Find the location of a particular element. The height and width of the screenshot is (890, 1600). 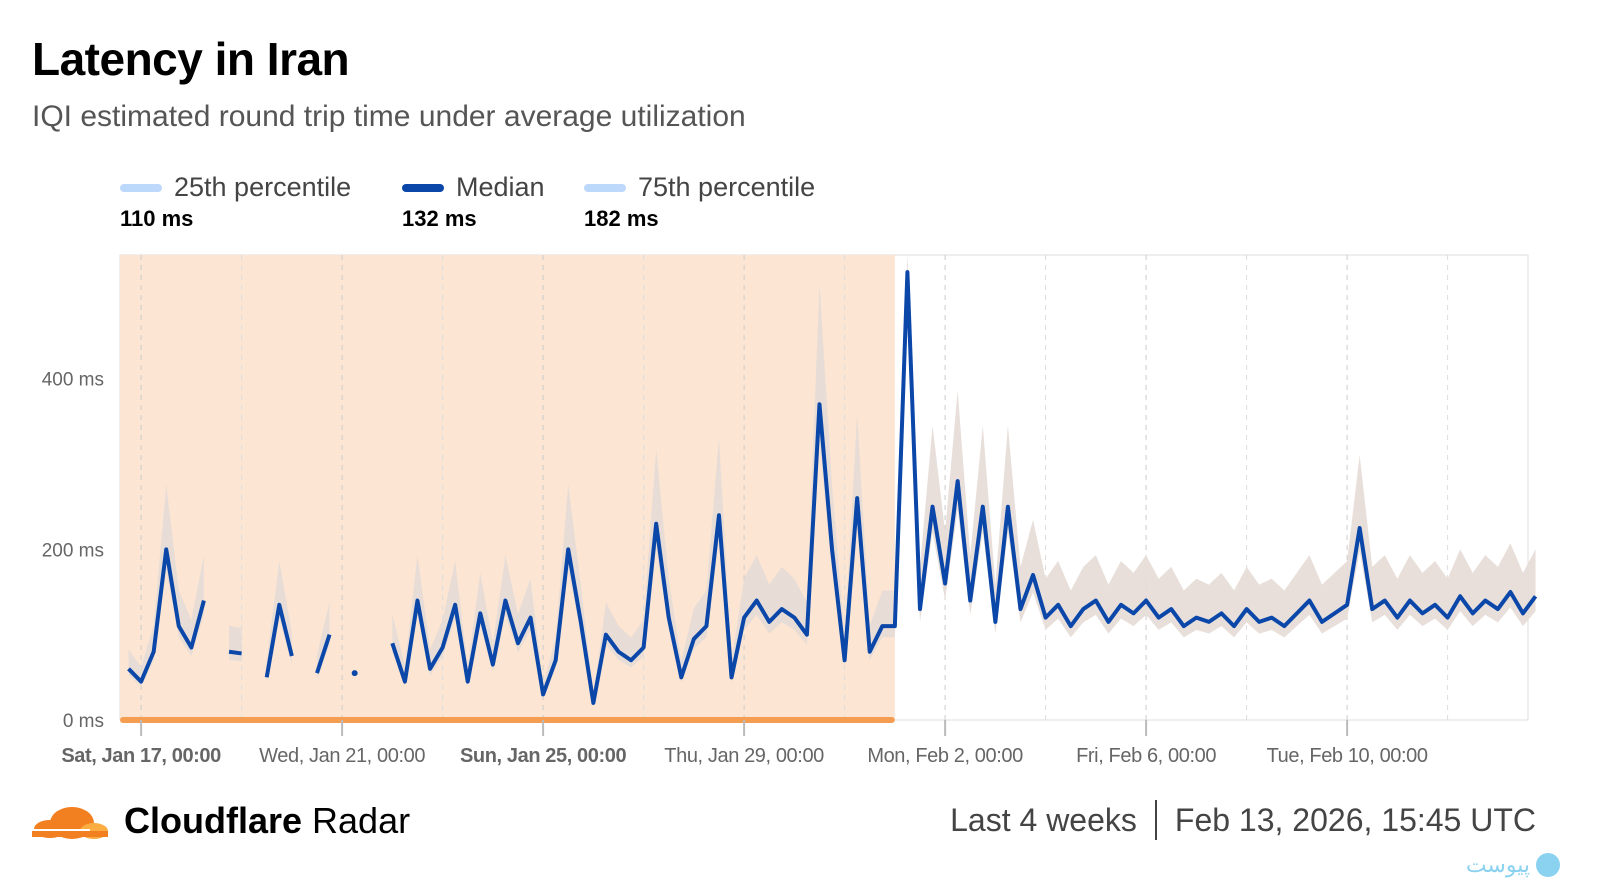

watermark: پیوست is located at coordinates (1513, 865).